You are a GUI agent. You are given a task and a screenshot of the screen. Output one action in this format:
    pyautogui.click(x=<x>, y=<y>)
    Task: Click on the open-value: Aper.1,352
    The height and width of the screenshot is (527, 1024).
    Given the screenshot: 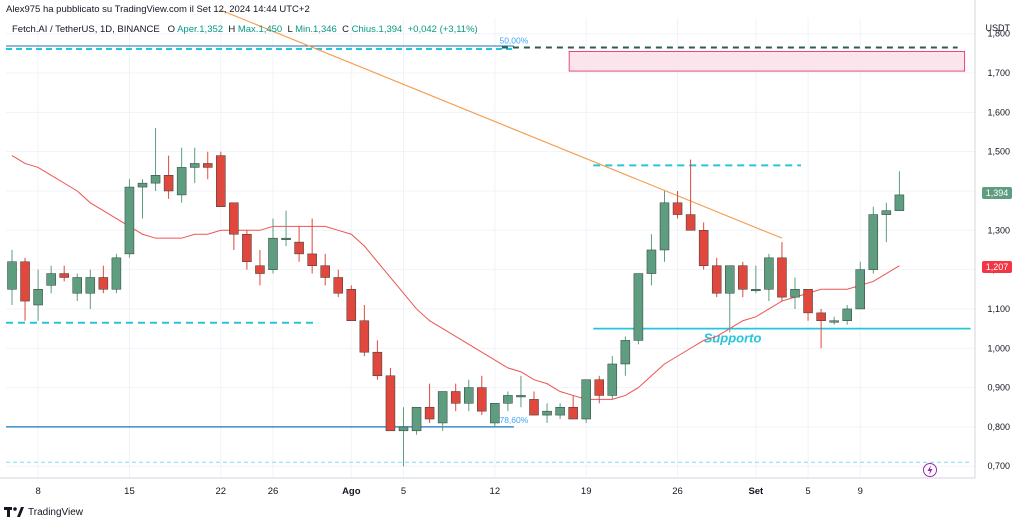 What is the action you would take?
    pyautogui.click(x=200, y=29)
    